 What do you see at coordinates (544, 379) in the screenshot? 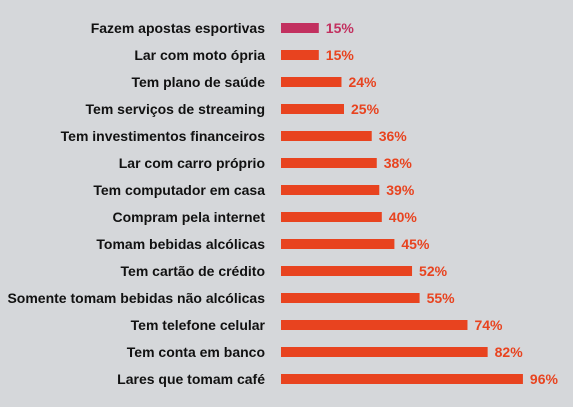
I see `value-label: 96%` at bounding box center [544, 379].